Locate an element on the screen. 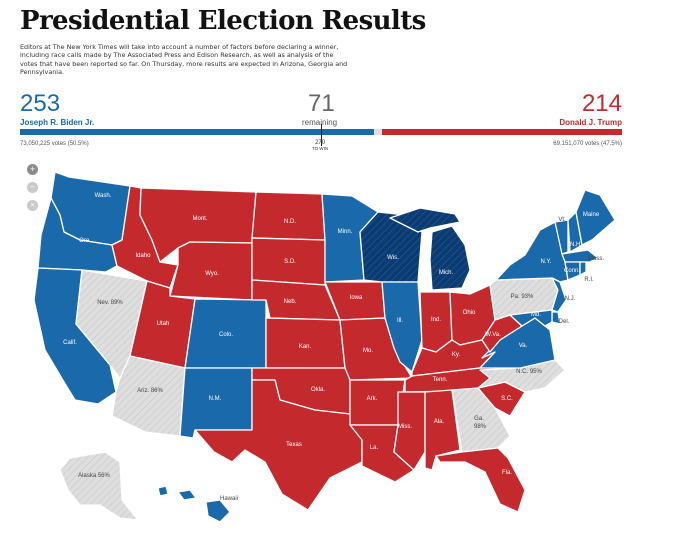 This screenshot has height=540, width=678. state-hawaii-mid is located at coordinates (187, 495).